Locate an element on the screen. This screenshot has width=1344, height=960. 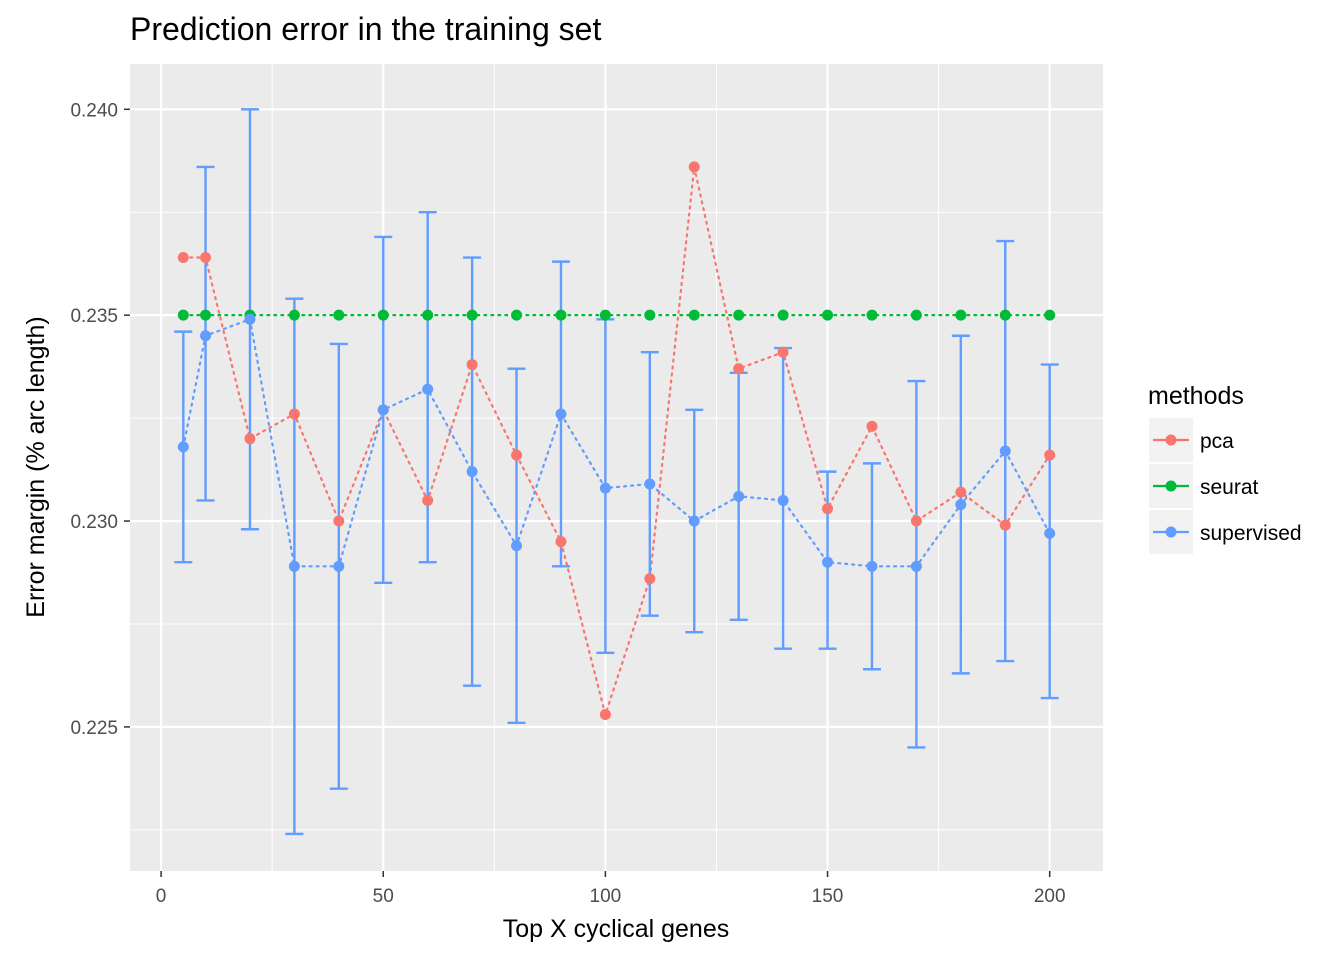
x-axis-title: Top X cyclical genes is located at coordinates (616, 929).